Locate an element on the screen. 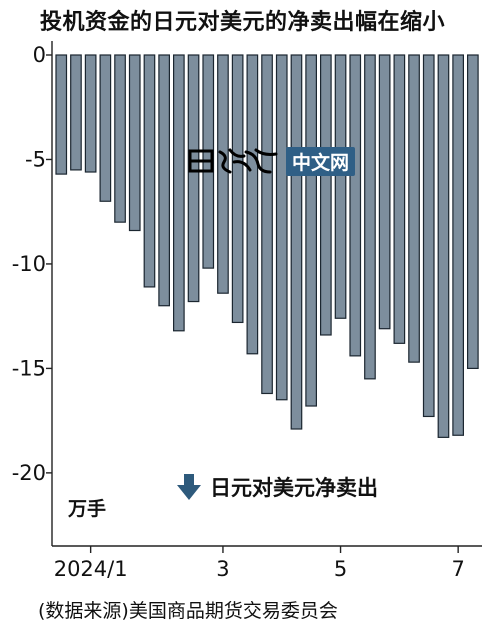 Image resolution: width=500 pixels, height=632 pixels. x-tick-label: 7 is located at coordinates (457, 569).